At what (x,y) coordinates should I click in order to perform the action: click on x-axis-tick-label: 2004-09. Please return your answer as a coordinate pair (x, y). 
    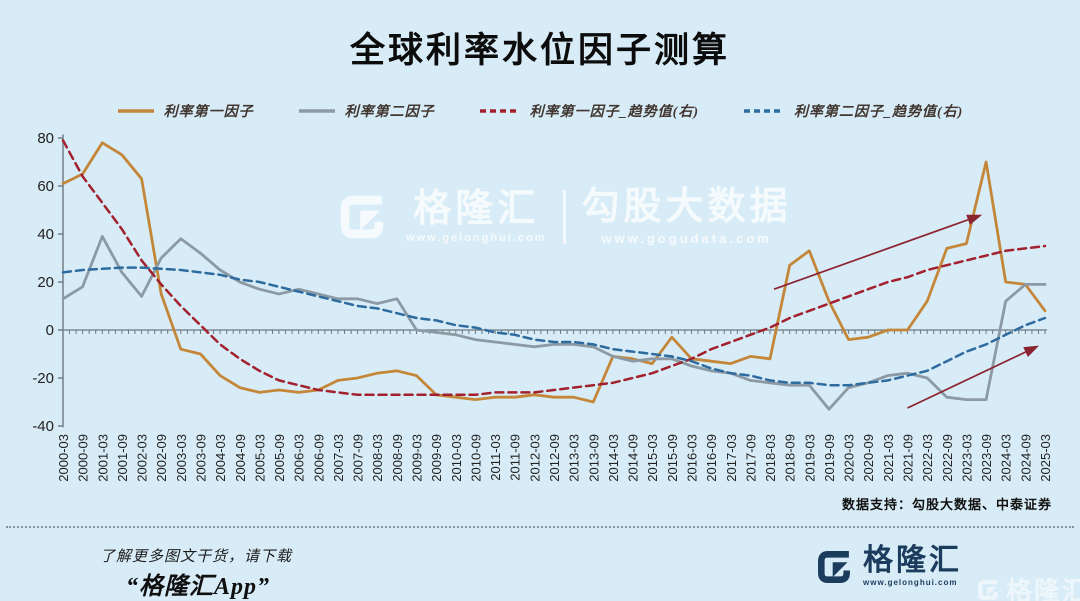
    Looking at the image, I should click on (240, 458).